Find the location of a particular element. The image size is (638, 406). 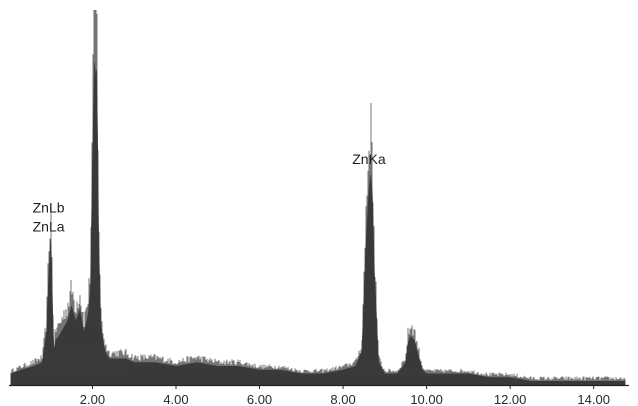

peak-label: ZnLb is located at coordinates (49, 208).